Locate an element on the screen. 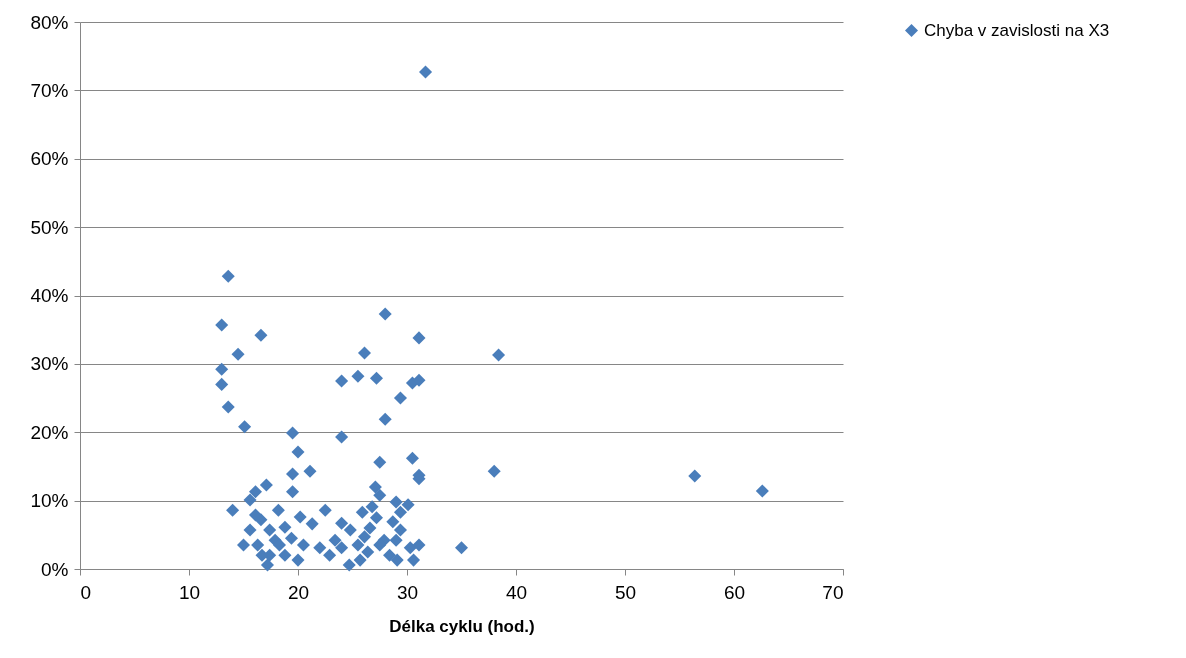  x-tick-label: 20 is located at coordinates (298, 592).